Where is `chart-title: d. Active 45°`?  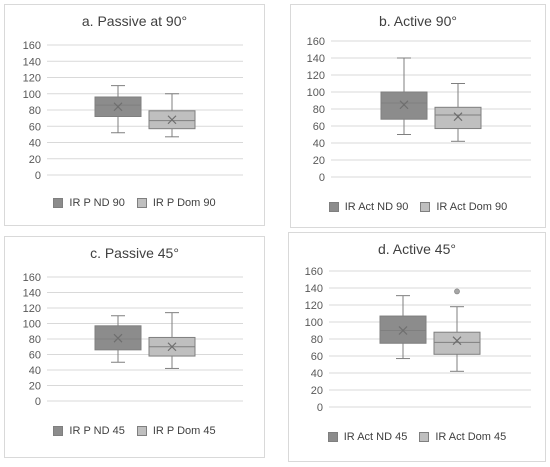 chart-title: d. Active 45° is located at coordinates (417, 249).